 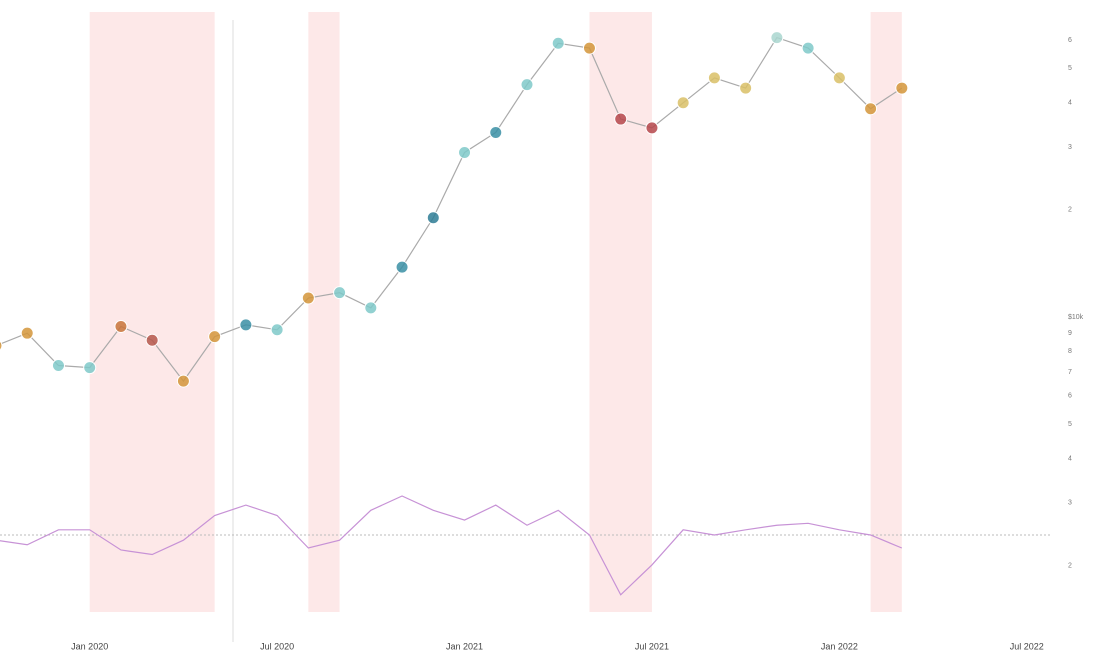 What do you see at coordinates (1070, 372) in the screenshot?
I see `y-tick-label: 7` at bounding box center [1070, 372].